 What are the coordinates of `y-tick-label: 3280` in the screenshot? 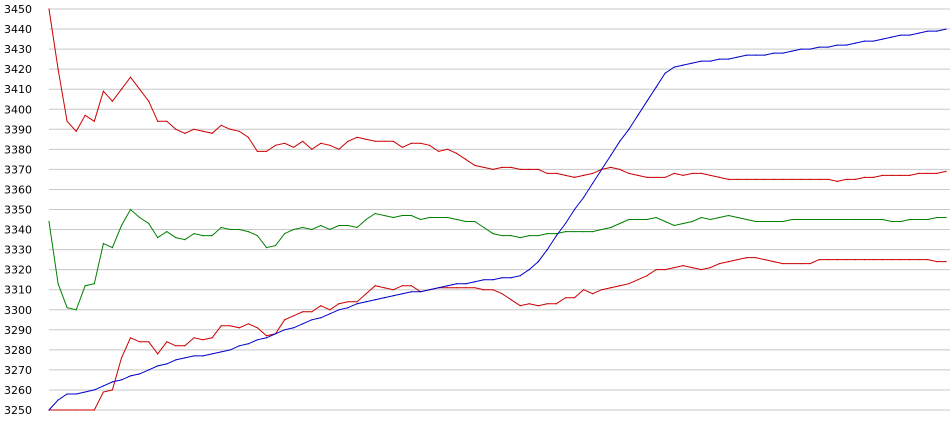 It's located at (18, 350).